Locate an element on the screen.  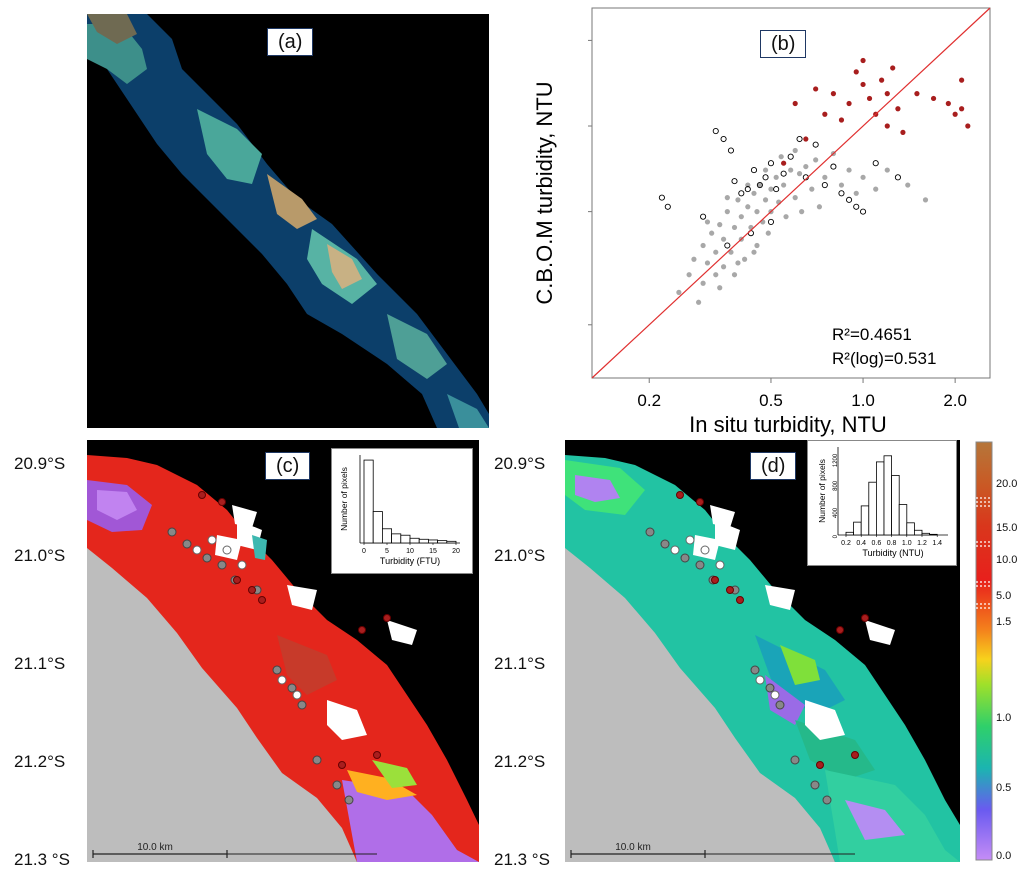
colorbar-label-15: 15.0 is located at coordinates (1007, 528).